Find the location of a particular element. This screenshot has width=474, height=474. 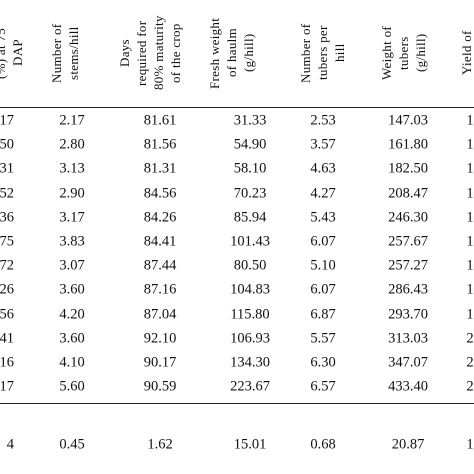

column-header: Number of stems/hill is located at coordinates (65, 53).